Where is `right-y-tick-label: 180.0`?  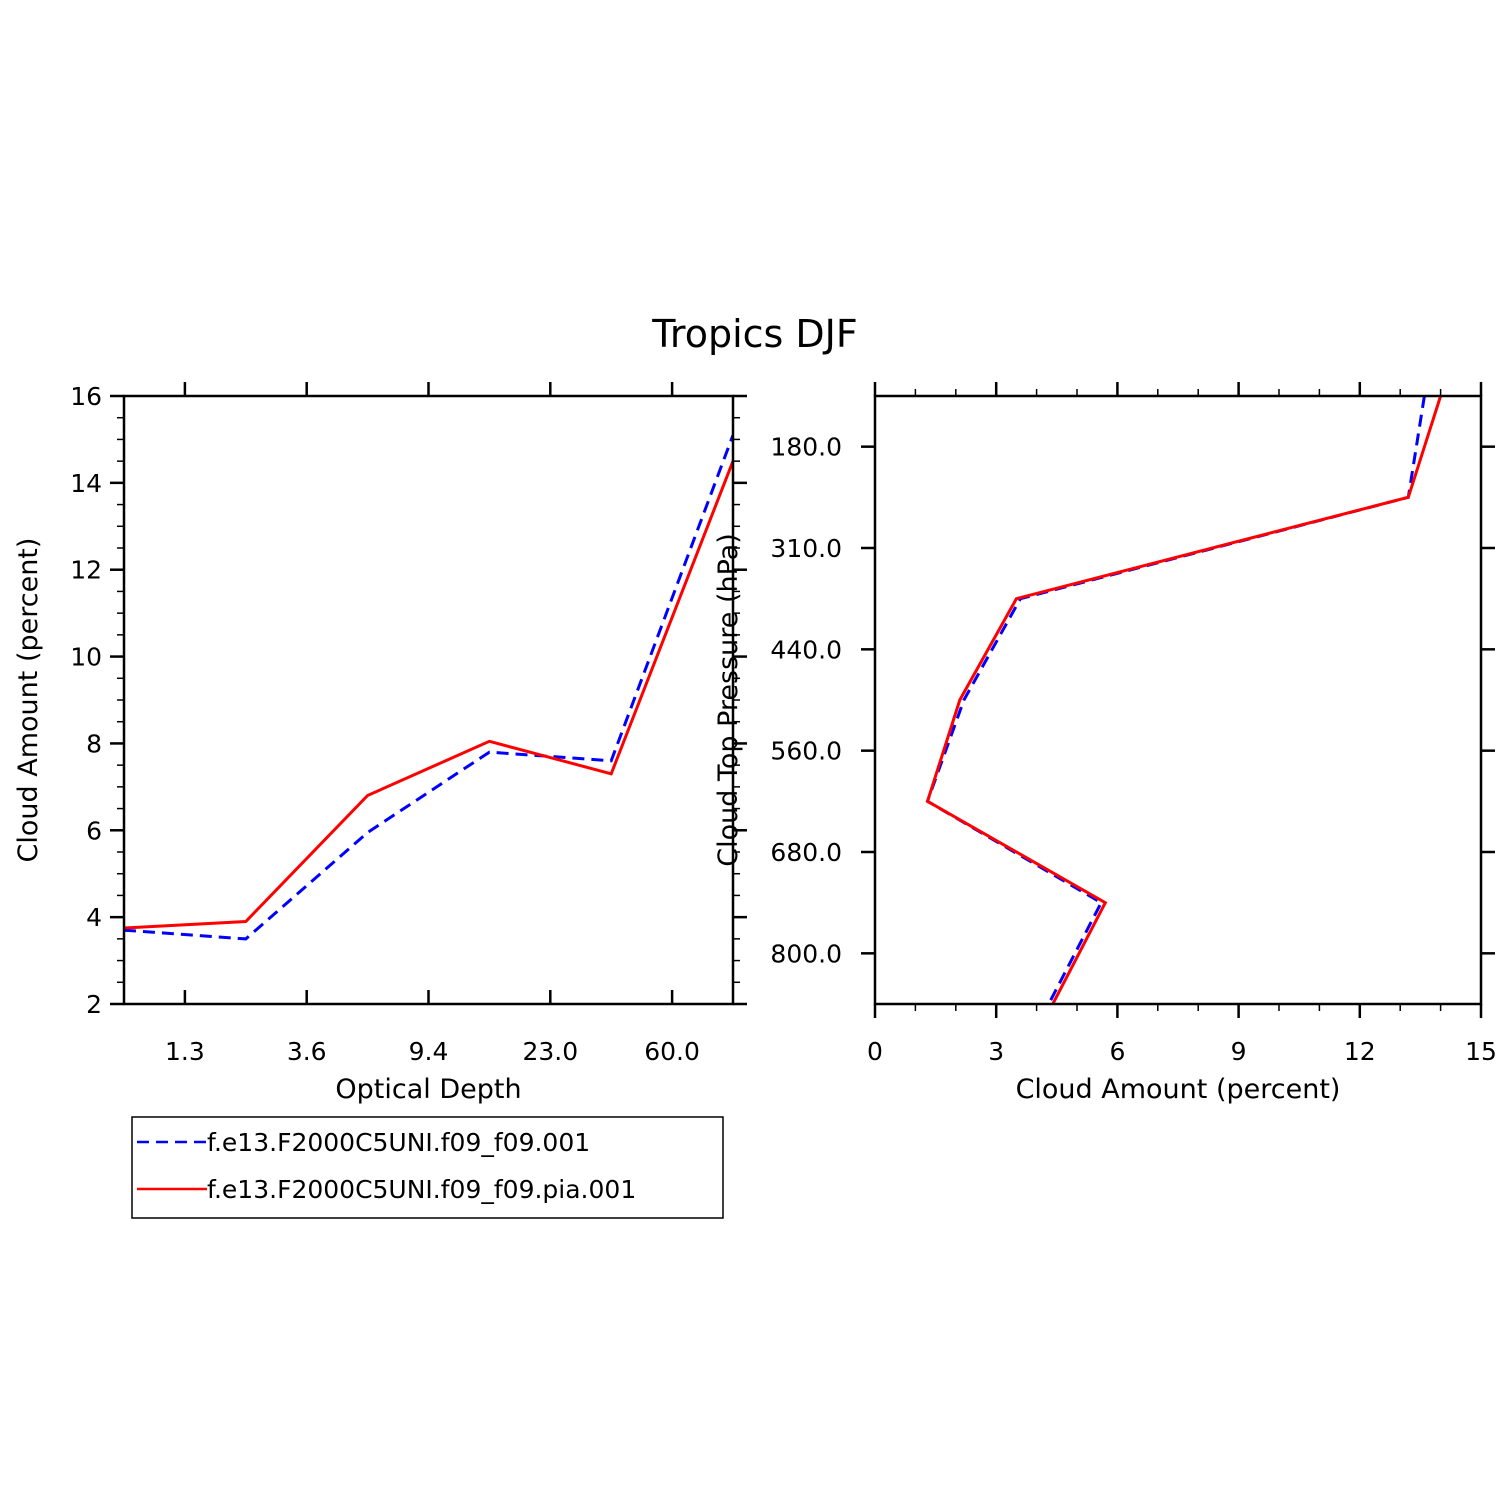
right-y-tick-label: 180.0 is located at coordinates (806, 447).